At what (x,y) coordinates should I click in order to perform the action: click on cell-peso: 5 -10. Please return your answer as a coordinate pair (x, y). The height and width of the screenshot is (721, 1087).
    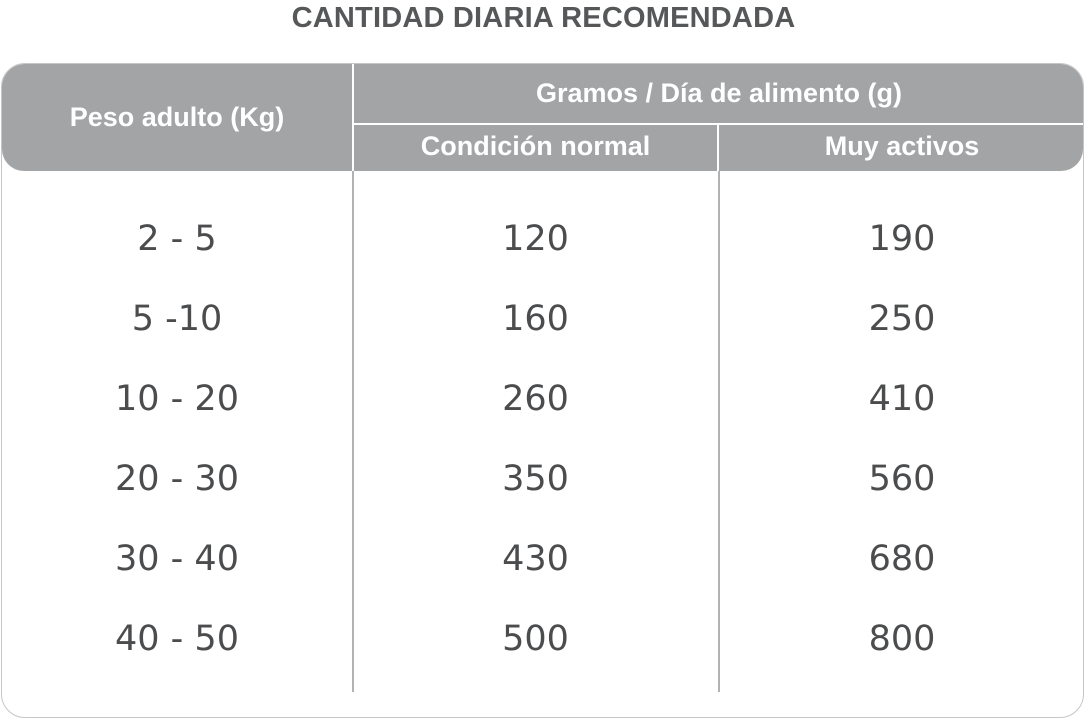
    Looking at the image, I should click on (177, 319).